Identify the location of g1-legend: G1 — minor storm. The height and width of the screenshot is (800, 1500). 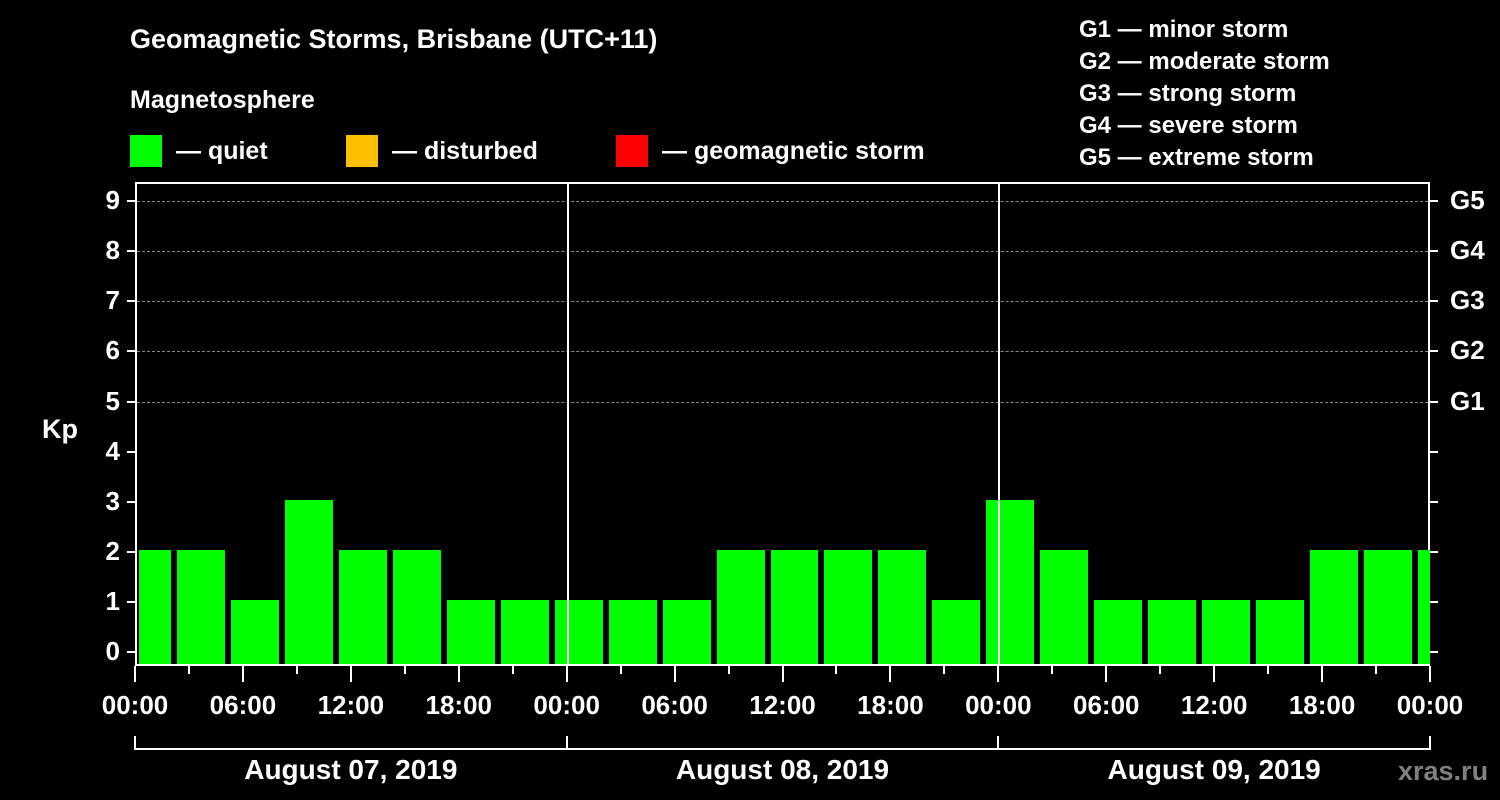
(1184, 29).